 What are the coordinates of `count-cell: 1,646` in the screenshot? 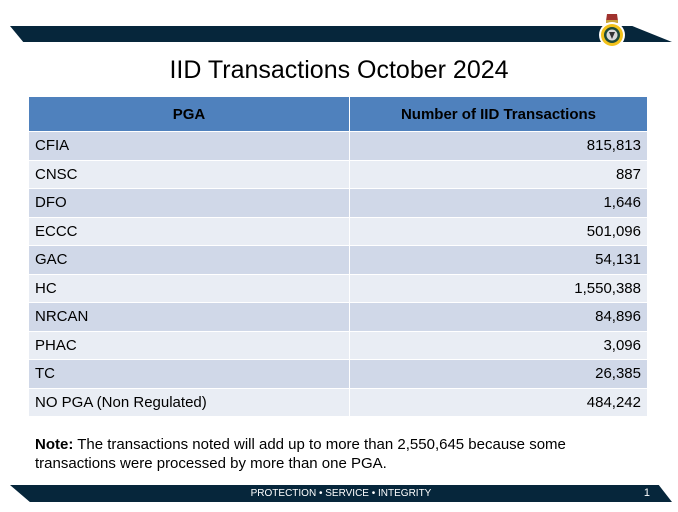 It's located at (498, 203).